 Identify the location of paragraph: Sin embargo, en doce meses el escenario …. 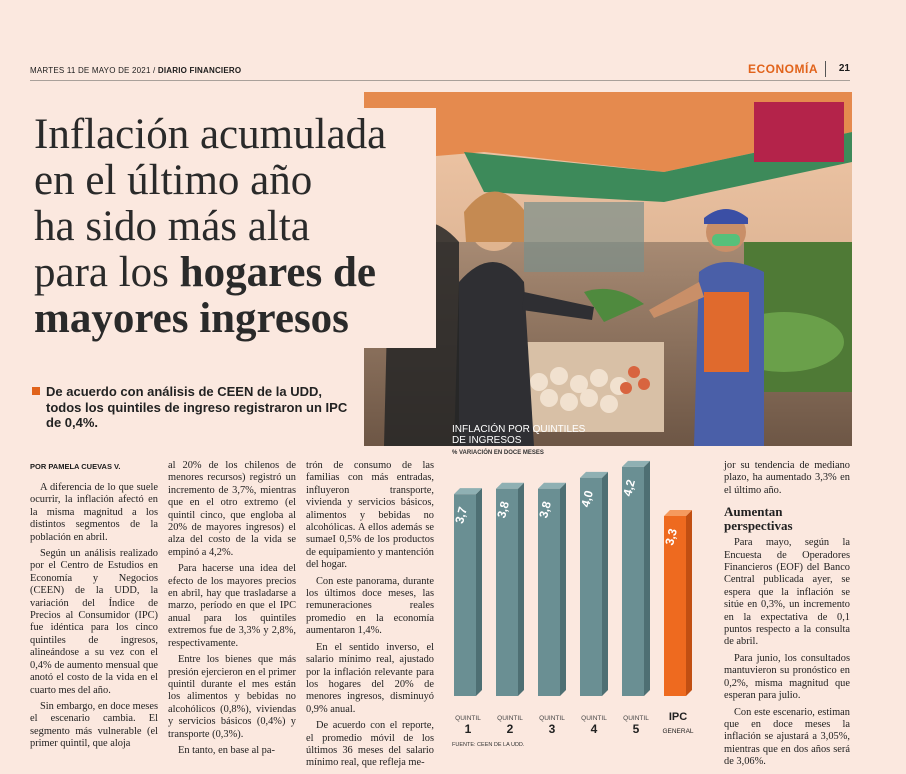
(94, 725).